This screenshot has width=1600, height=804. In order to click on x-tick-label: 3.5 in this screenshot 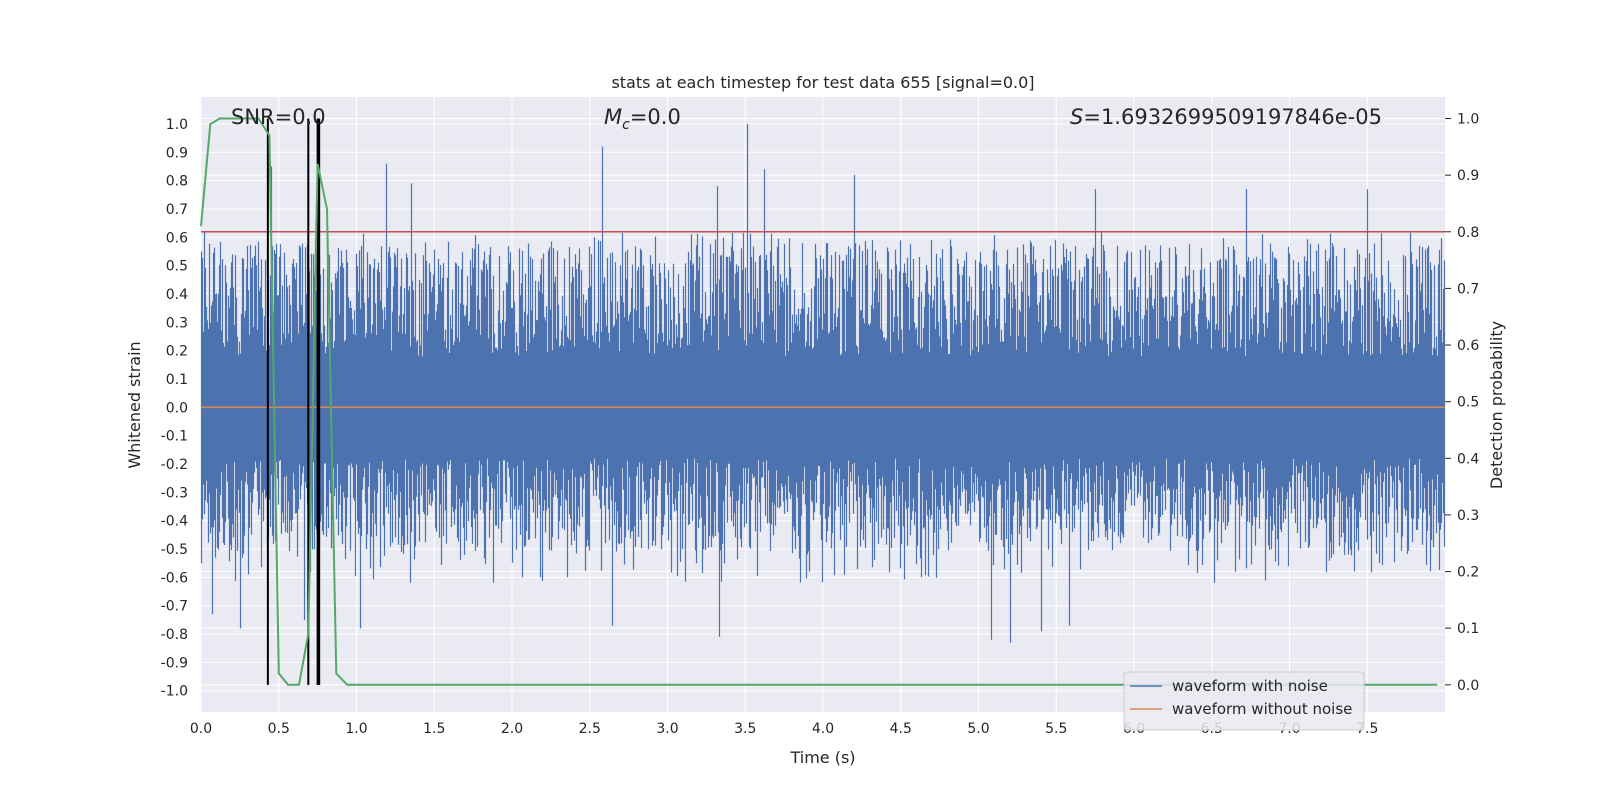, I will do `click(745, 729)`.